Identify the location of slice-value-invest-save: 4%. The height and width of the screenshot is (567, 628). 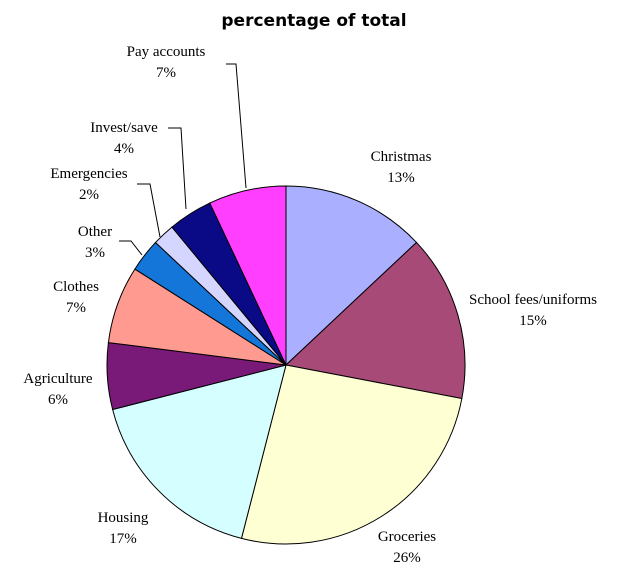
(124, 149).